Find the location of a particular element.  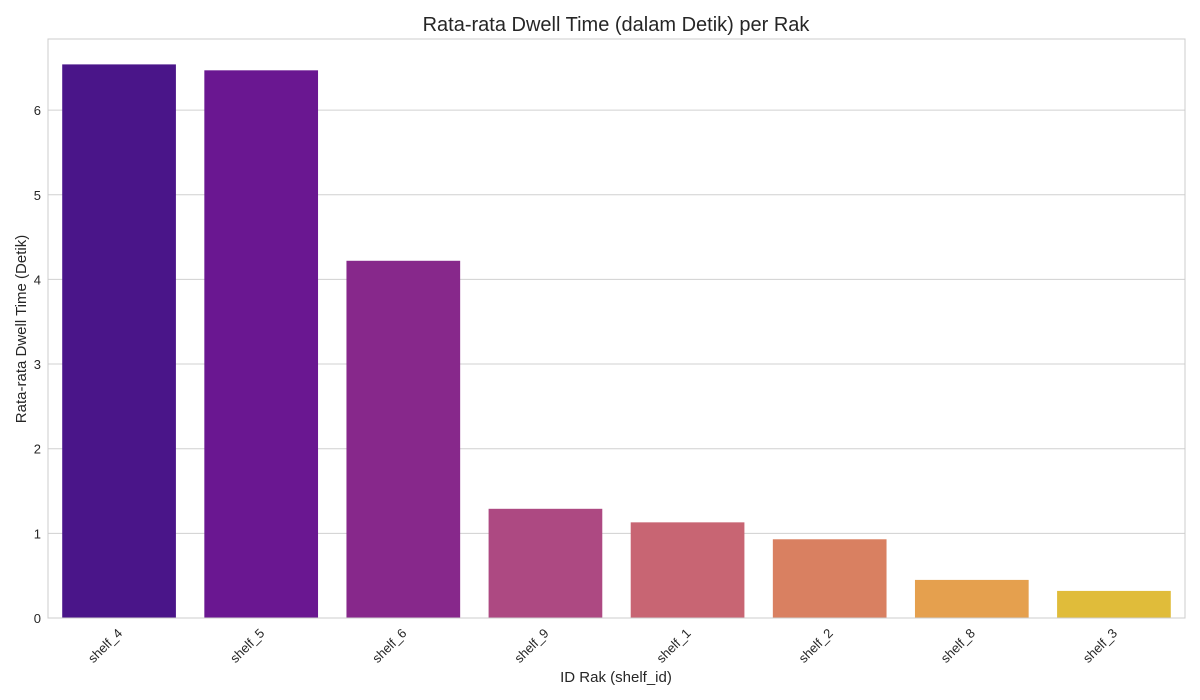

x-tick-label: shelf_2 is located at coordinates (816, 646).